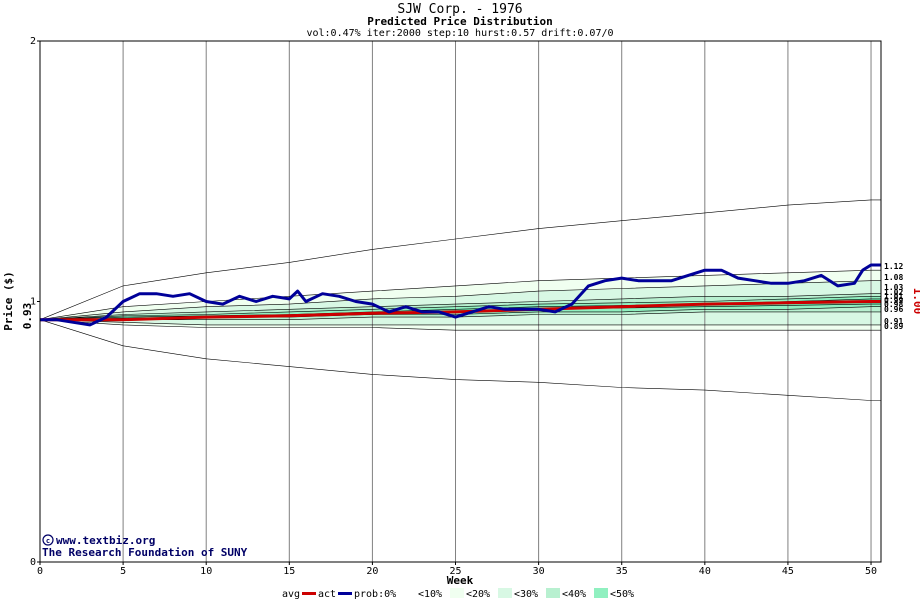  I want to click on legend-act-label: act, so click(327, 594).